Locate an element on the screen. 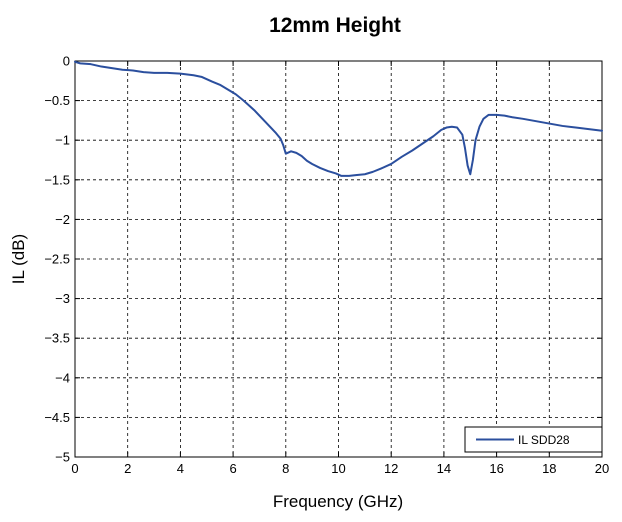  y-tick-label: −3.5 is located at coordinates (57, 338).